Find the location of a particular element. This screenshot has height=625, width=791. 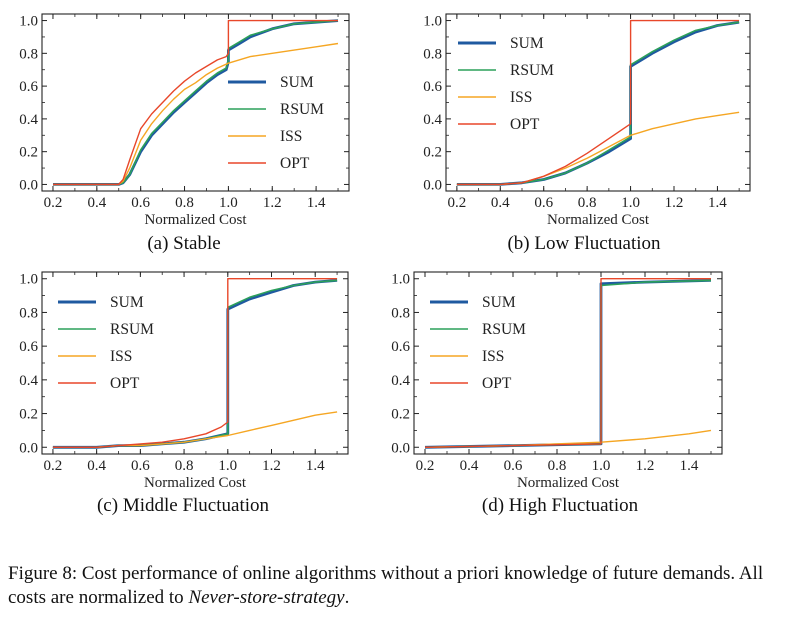

caption-text-after: . is located at coordinates (347, 597).